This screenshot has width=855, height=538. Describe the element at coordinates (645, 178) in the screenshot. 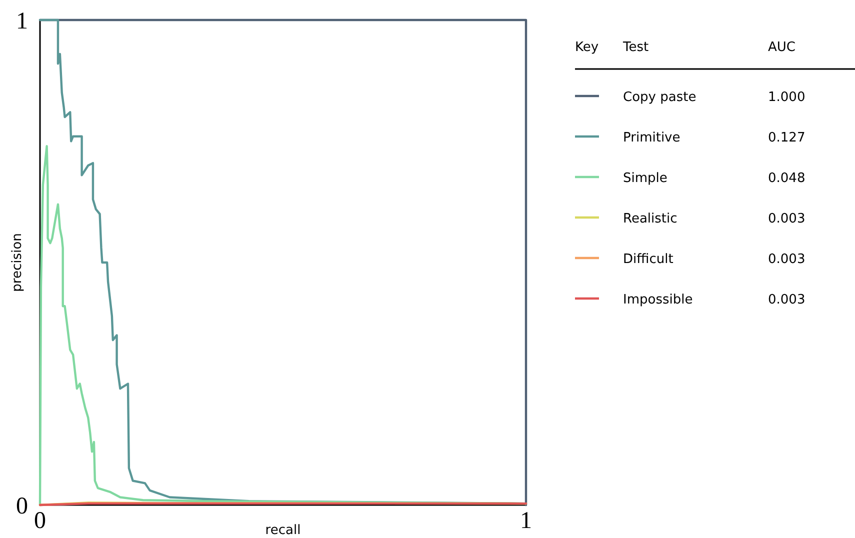

I see `legend-label: Simple` at that location.